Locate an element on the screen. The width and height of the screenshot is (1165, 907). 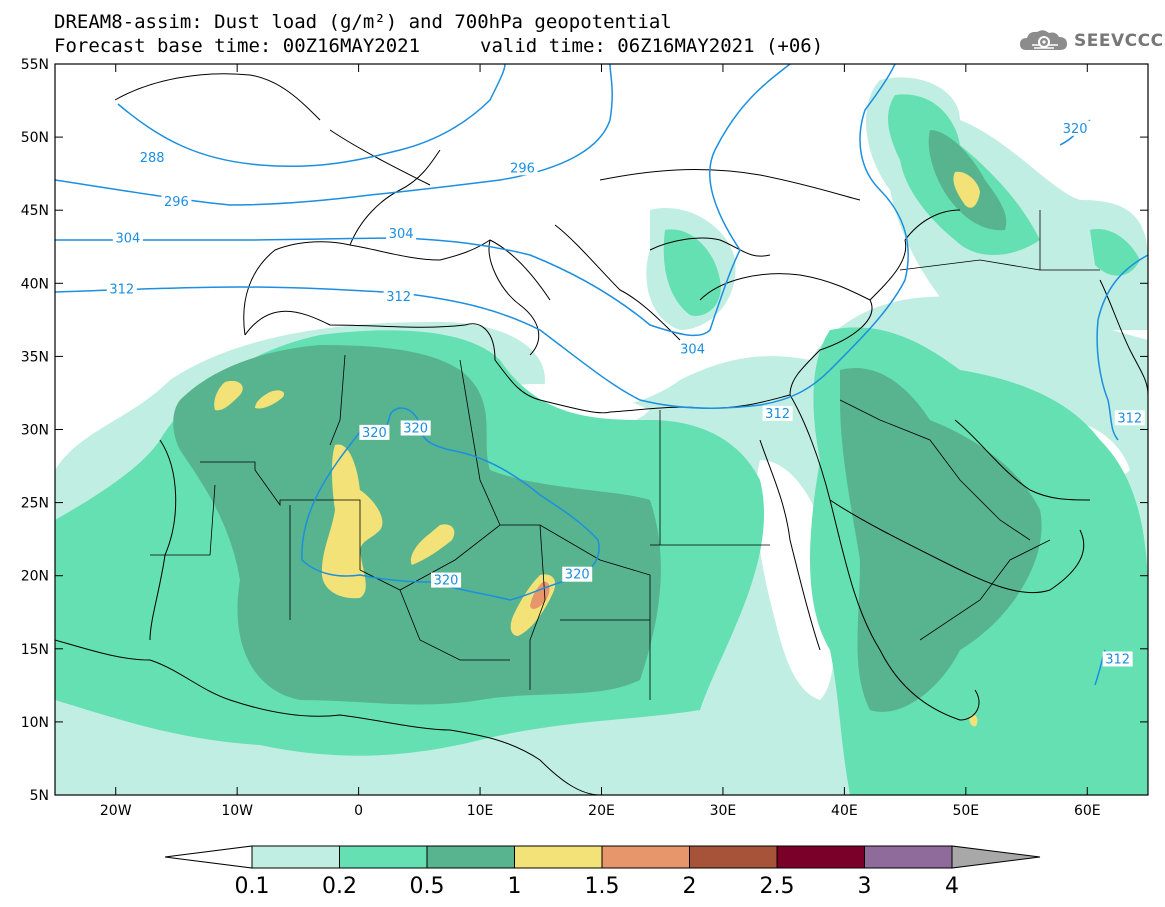
valid-time: valid time: 06Z16MAY2021 (+06) is located at coordinates (652, 46).